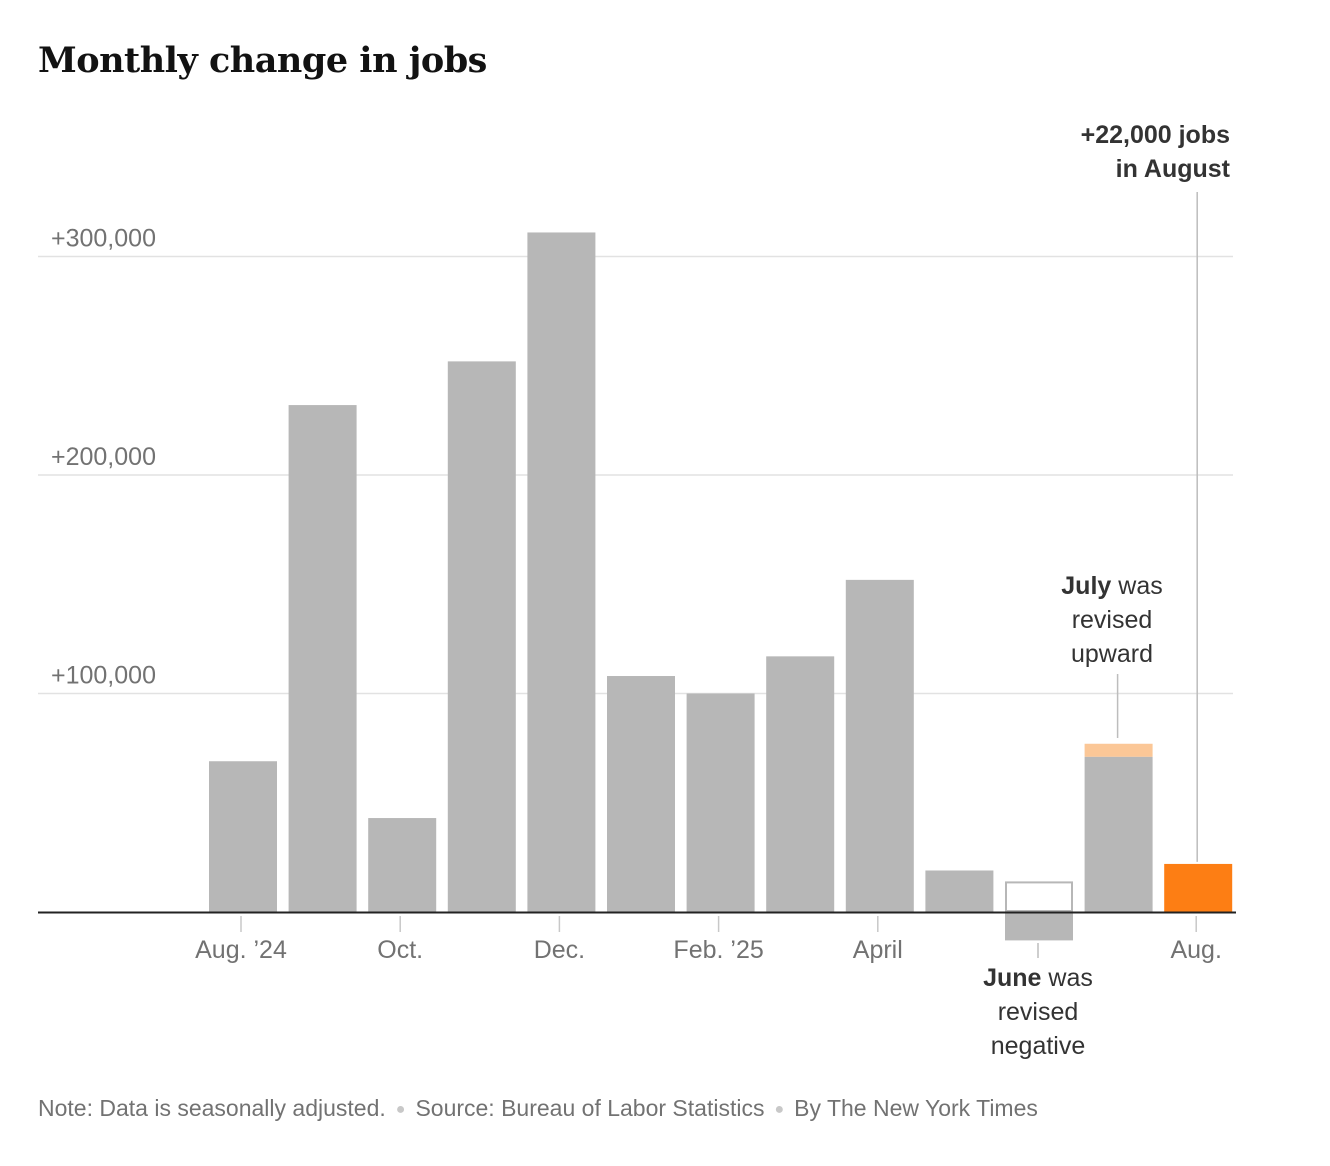  Describe the element at coordinates (103, 457) in the screenshot. I see `y-tick-label: +200,000` at that location.